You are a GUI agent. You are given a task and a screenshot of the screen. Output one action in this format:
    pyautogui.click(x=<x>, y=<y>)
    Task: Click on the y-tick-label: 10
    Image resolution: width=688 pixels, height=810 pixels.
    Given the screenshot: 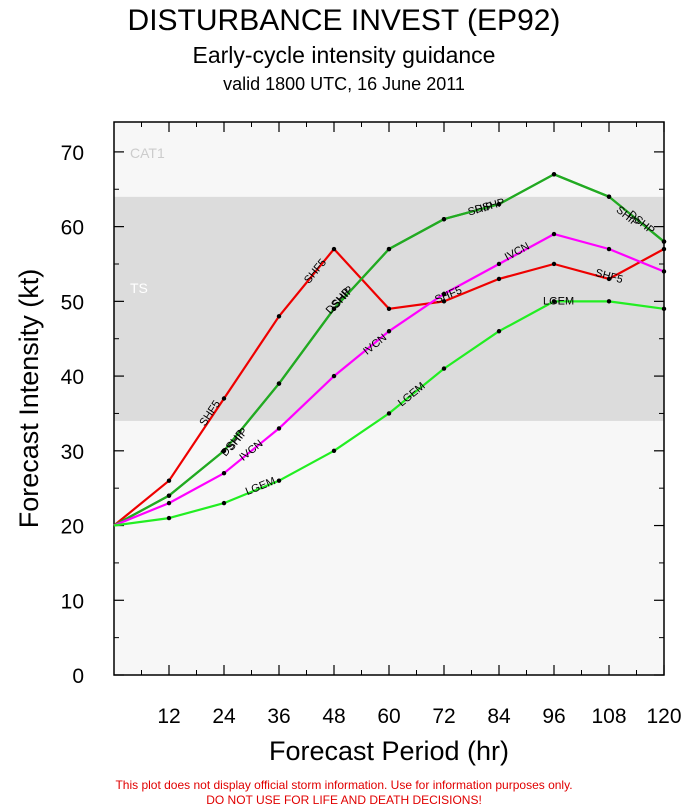 What is the action you would take?
    pyautogui.click(x=72, y=601)
    